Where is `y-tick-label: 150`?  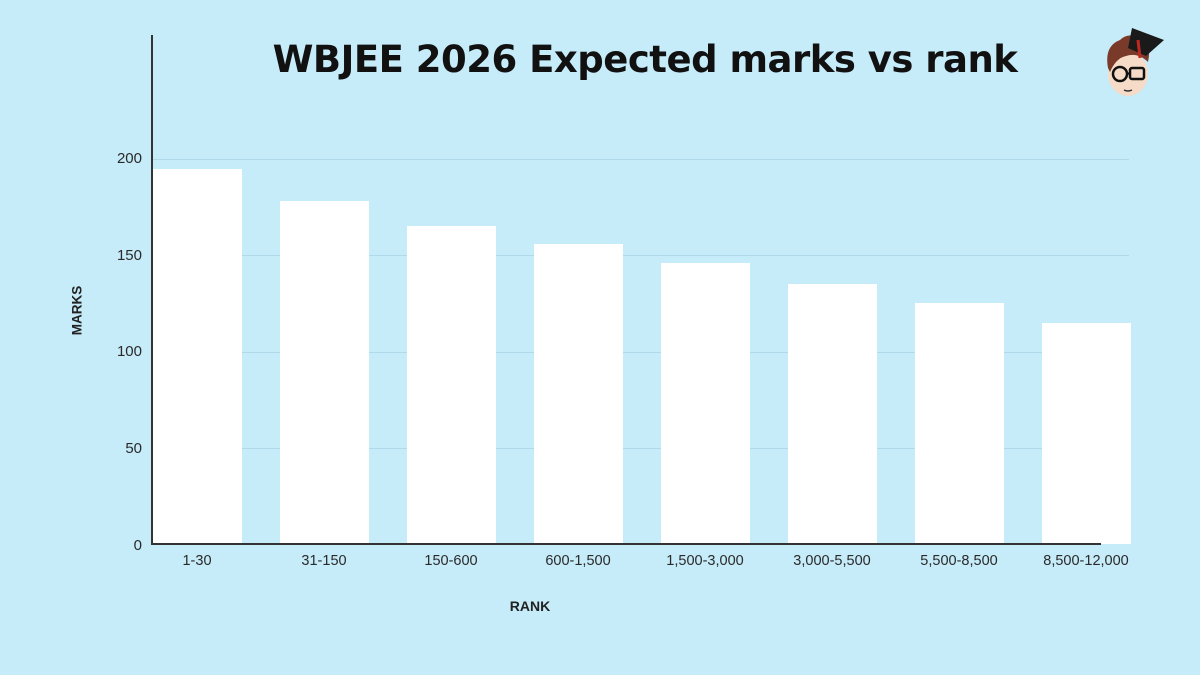
y-tick-label: 150 is located at coordinates (129, 255).